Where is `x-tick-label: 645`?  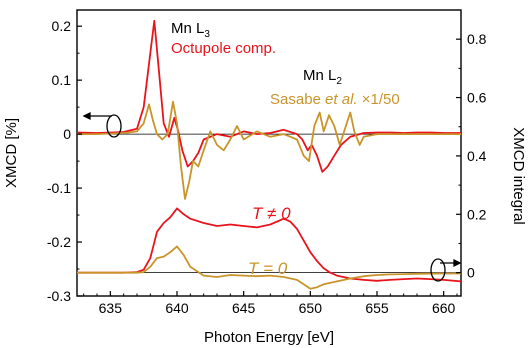 x-tick-label: 645 is located at coordinates (244, 308).